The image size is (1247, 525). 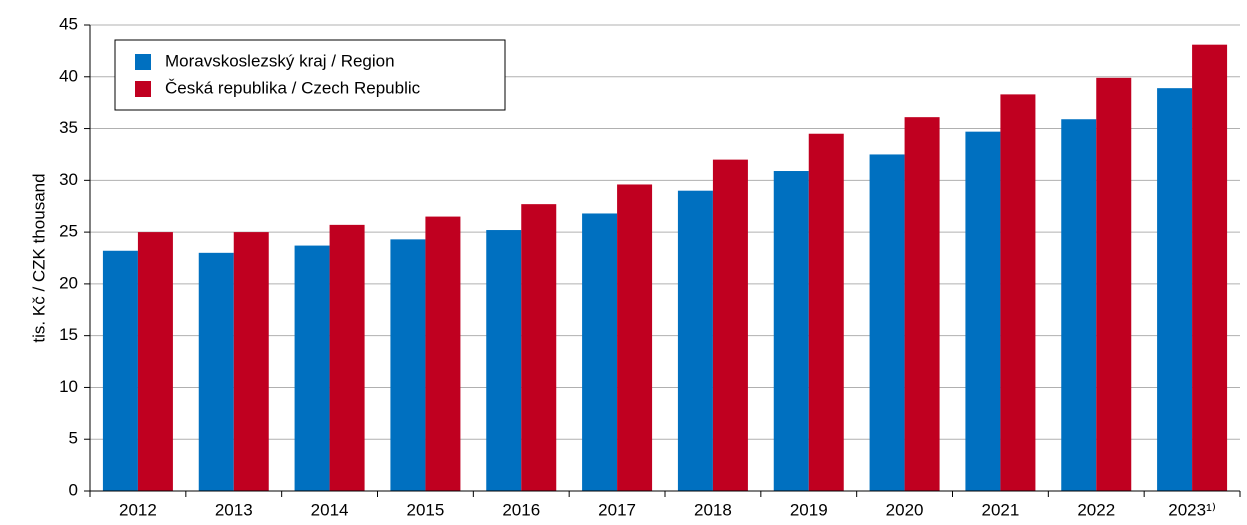 What do you see at coordinates (73, 489) in the screenshot?
I see `y-tick-label: 0` at bounding box center [73, 489].